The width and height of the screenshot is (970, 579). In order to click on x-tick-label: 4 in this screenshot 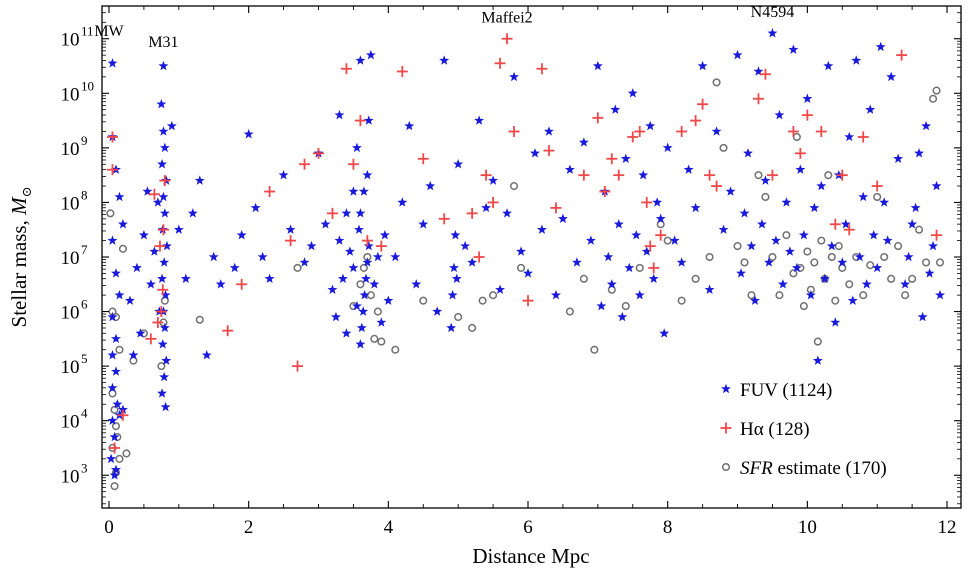, I will do `click(389, 527)`.